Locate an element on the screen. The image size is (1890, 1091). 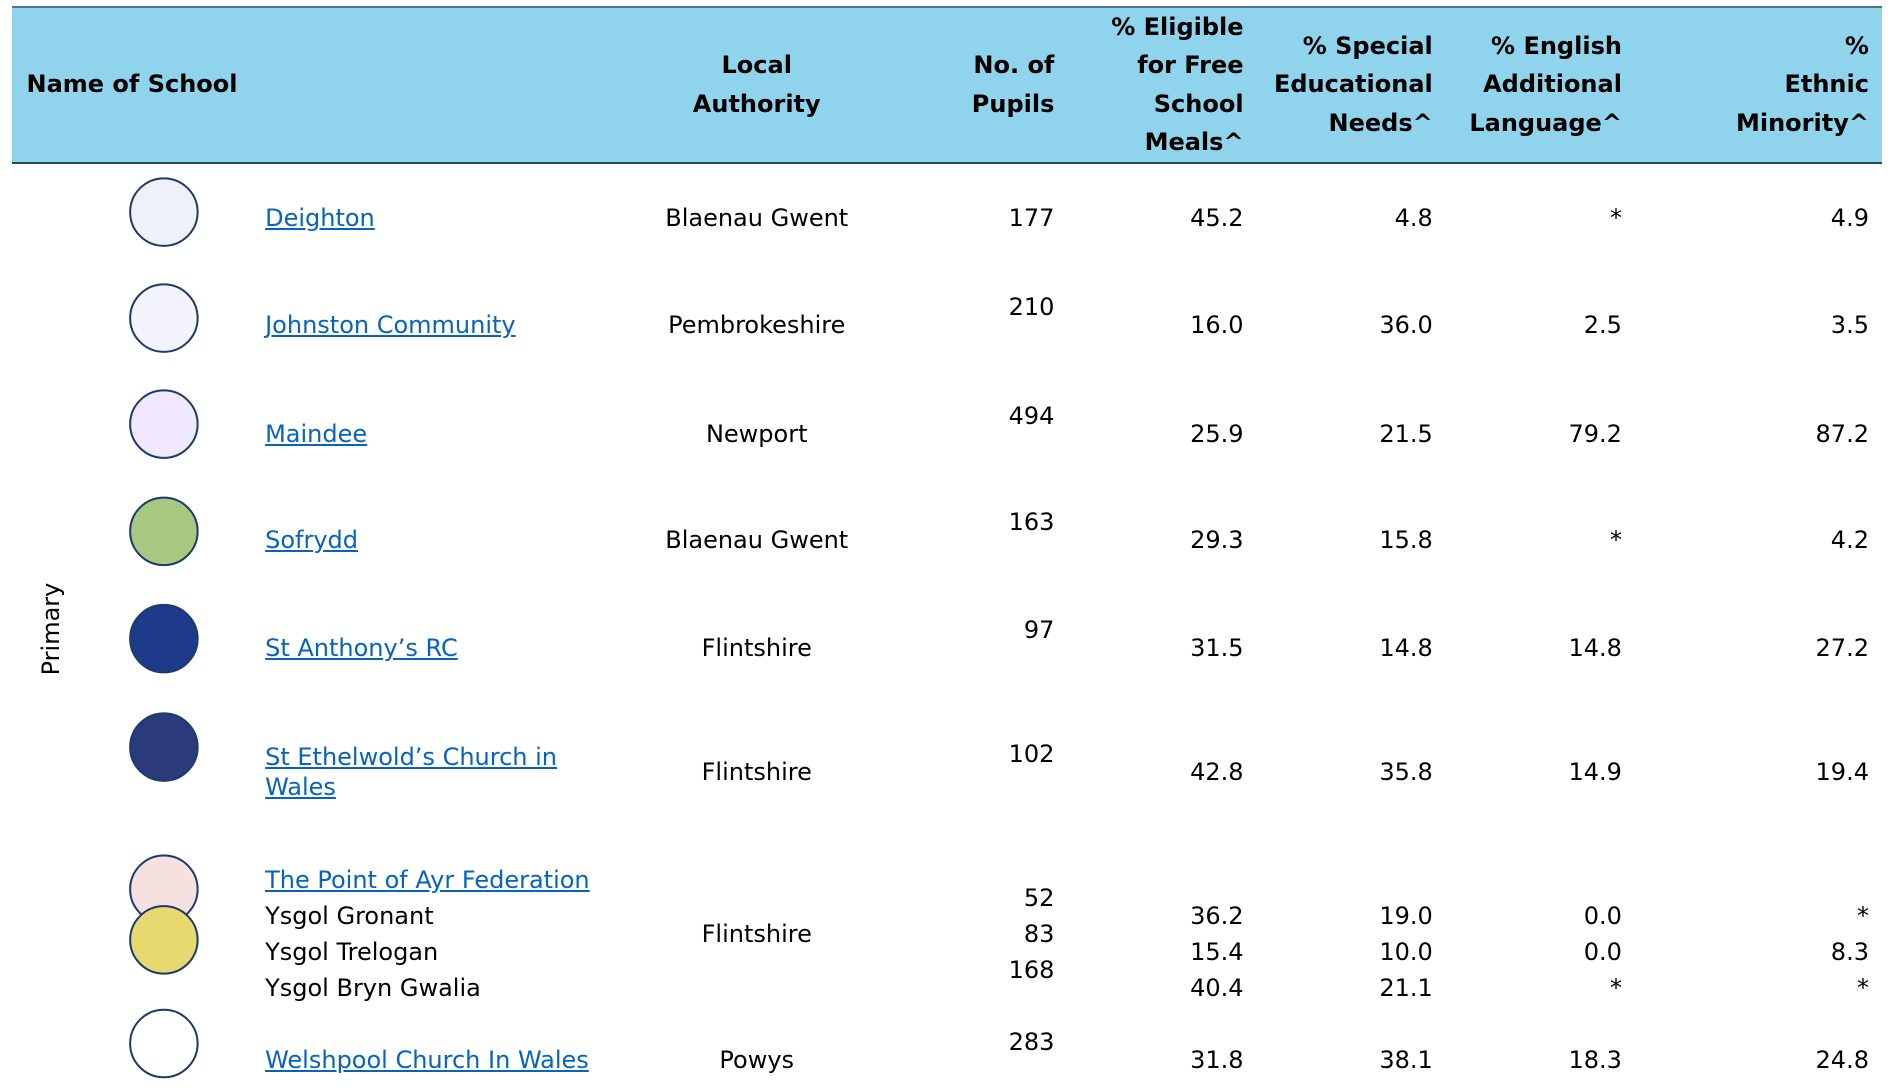
column-header: Local is located at coordinates (756, 65).